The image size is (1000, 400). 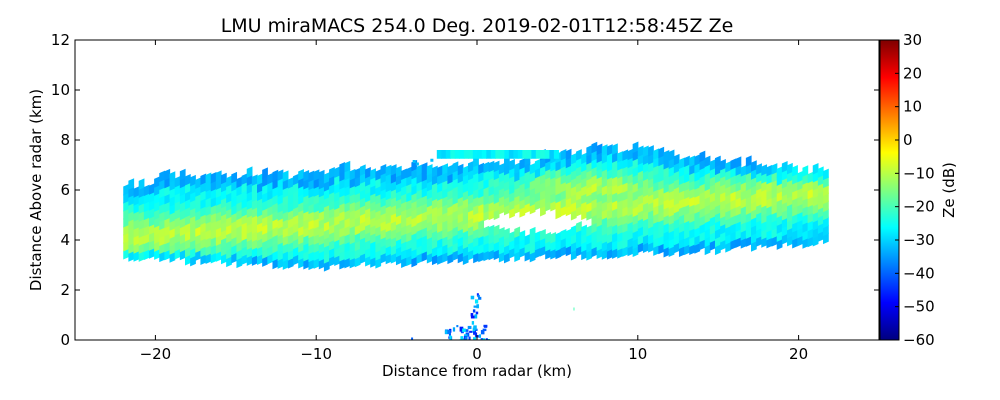 I want to click on echo-speckle, so click(x=432, y=160).